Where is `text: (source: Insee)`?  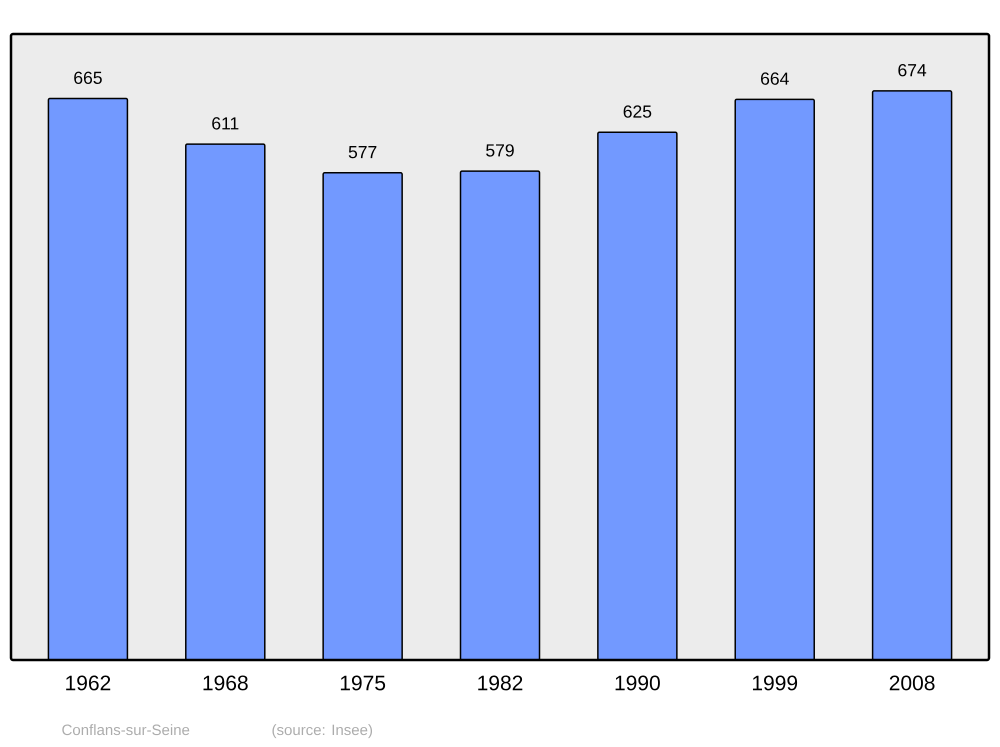 text: (source: Insee) is located at coordinates (322, 731).